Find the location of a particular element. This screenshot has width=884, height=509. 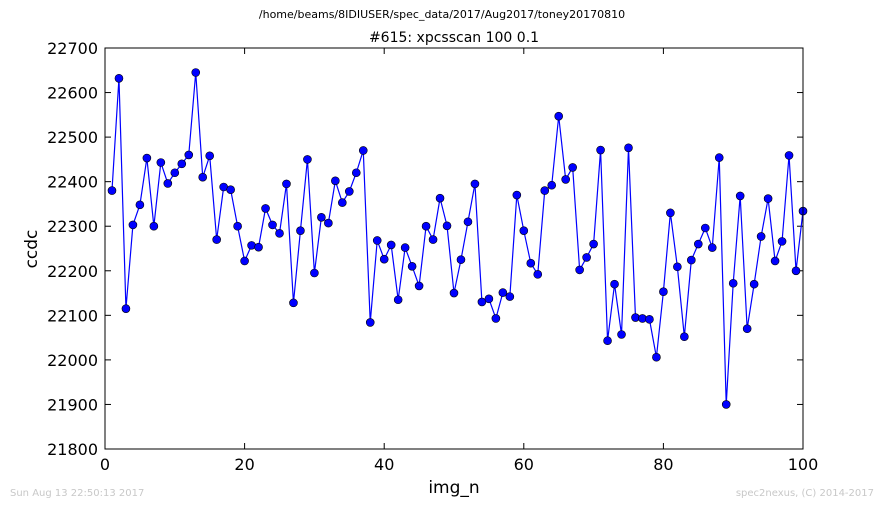

y-tick-label: 22300 is located at coordinates (72, 226).